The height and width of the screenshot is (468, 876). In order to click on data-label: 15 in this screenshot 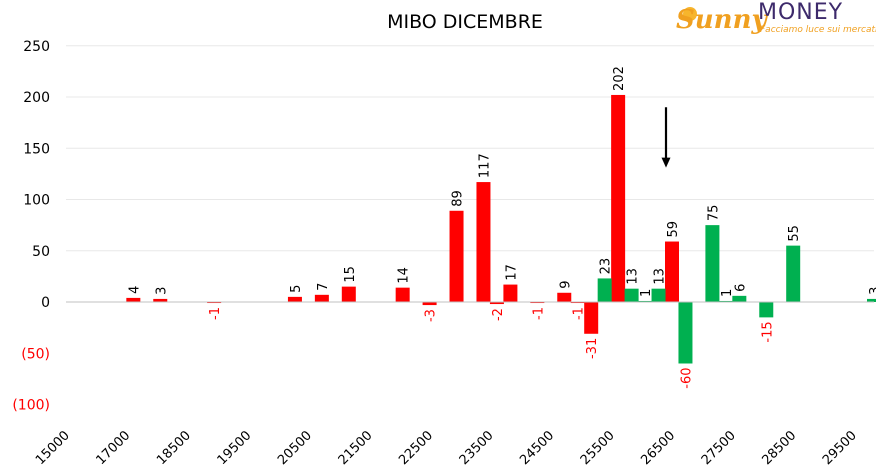, I will do `click(350, 274)`.